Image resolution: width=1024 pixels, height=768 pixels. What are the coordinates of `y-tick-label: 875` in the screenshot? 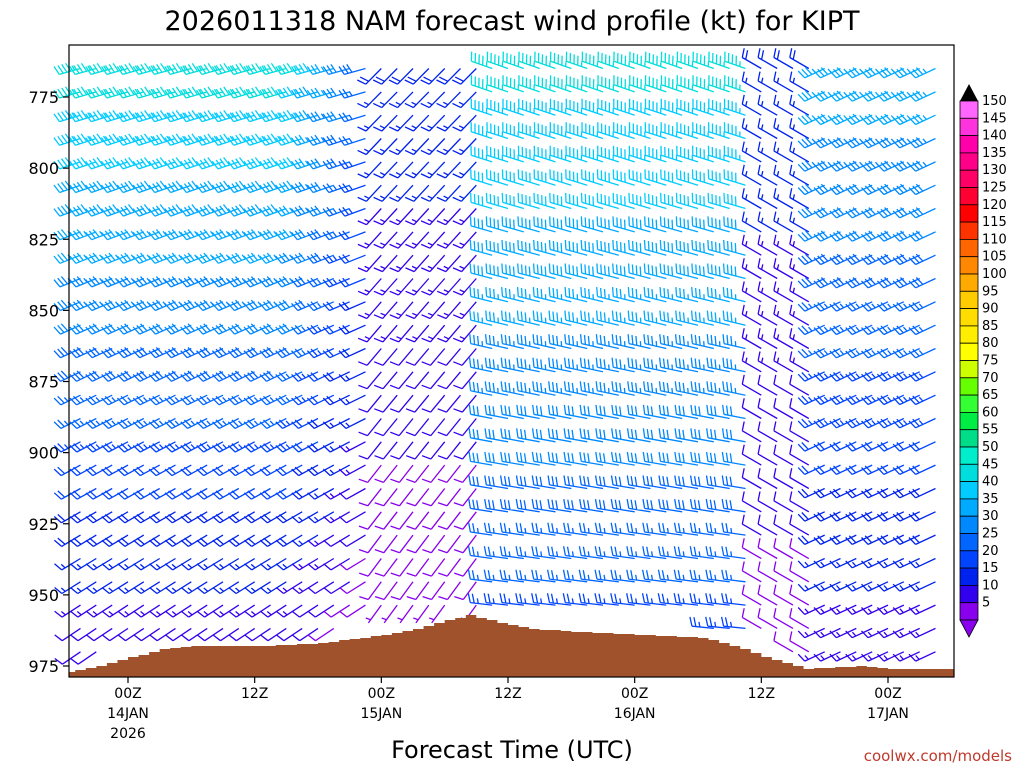 It's located at (43, 382).